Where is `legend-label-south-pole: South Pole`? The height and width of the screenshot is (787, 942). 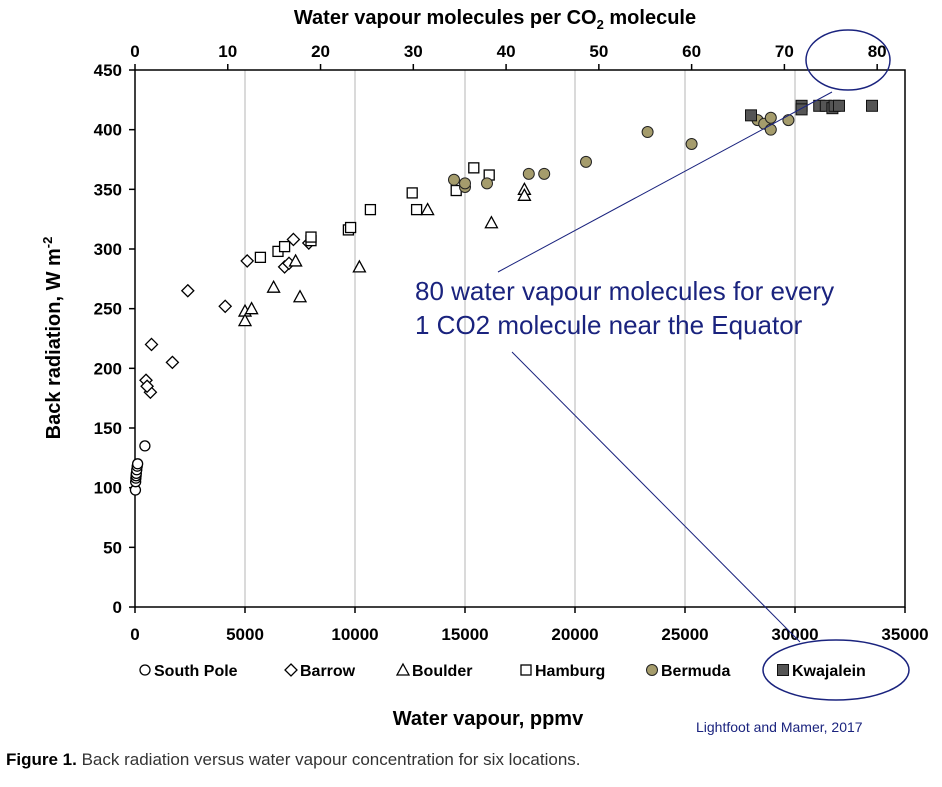
legend-label-south-pole: South Pole is located at coordinates (196, 671).